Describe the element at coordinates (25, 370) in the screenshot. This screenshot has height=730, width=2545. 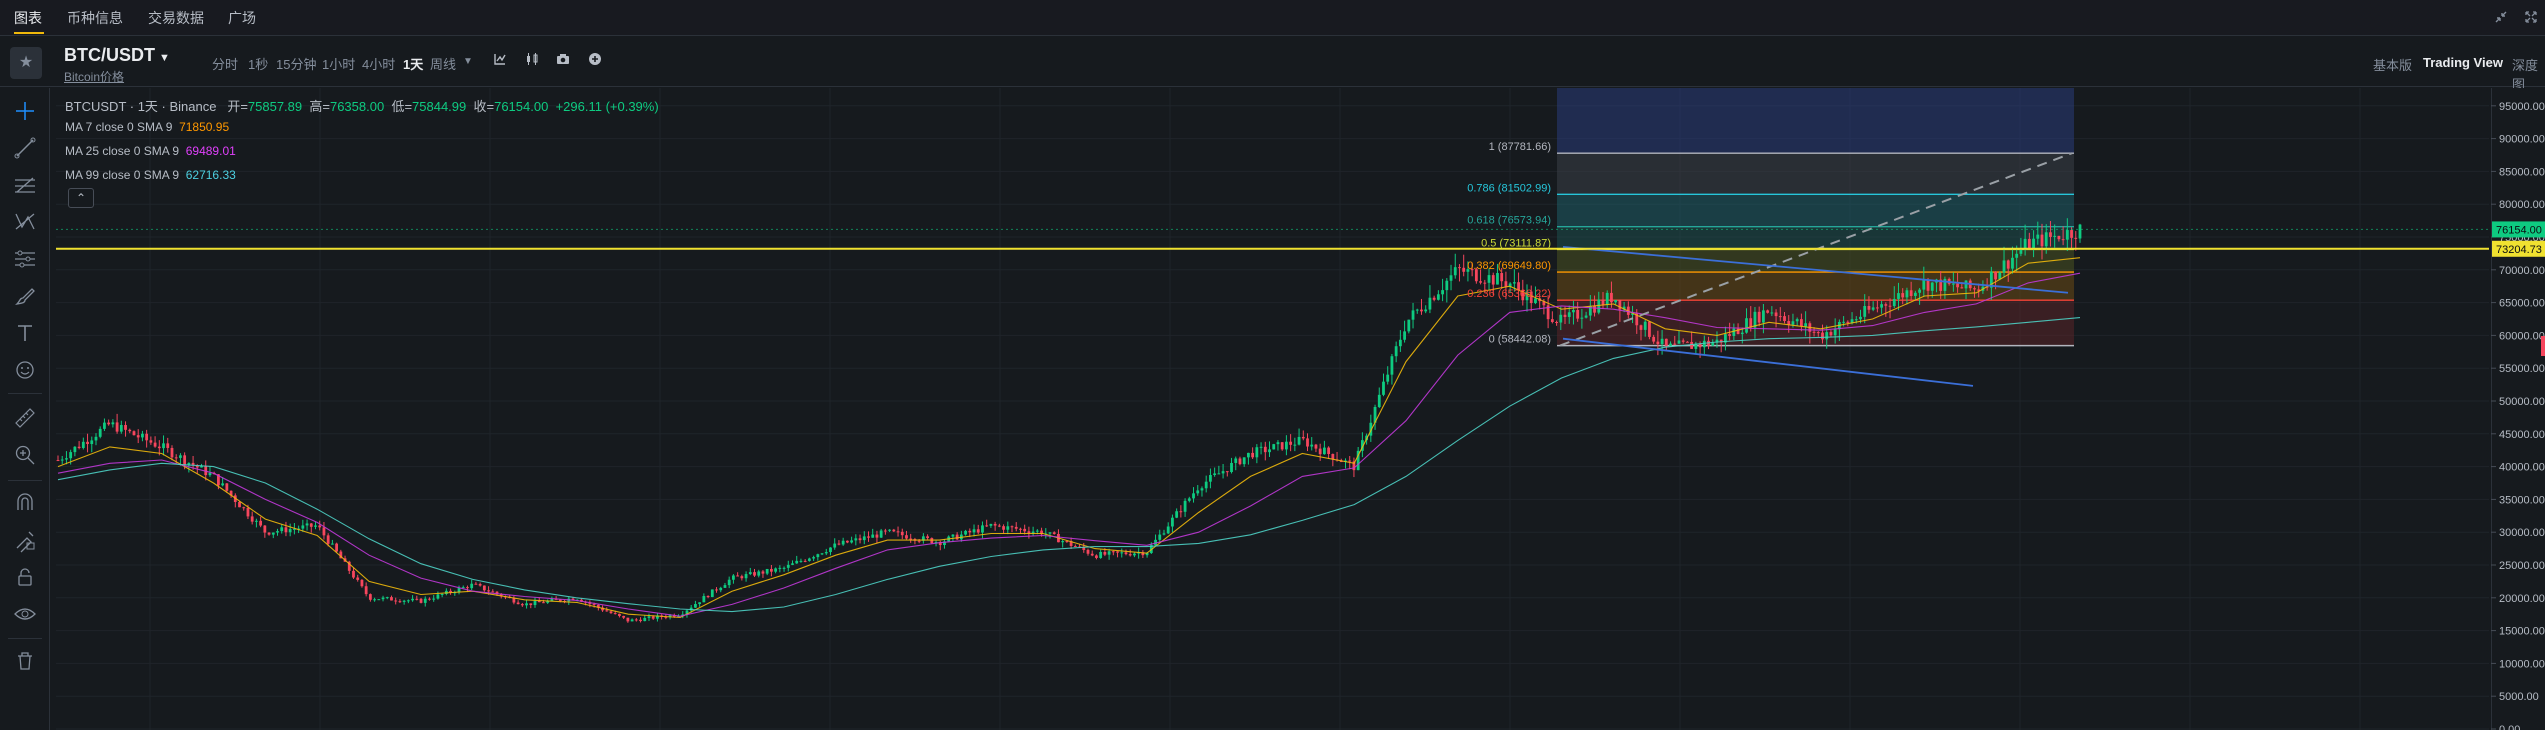
I see `emoji-icon` at that location.